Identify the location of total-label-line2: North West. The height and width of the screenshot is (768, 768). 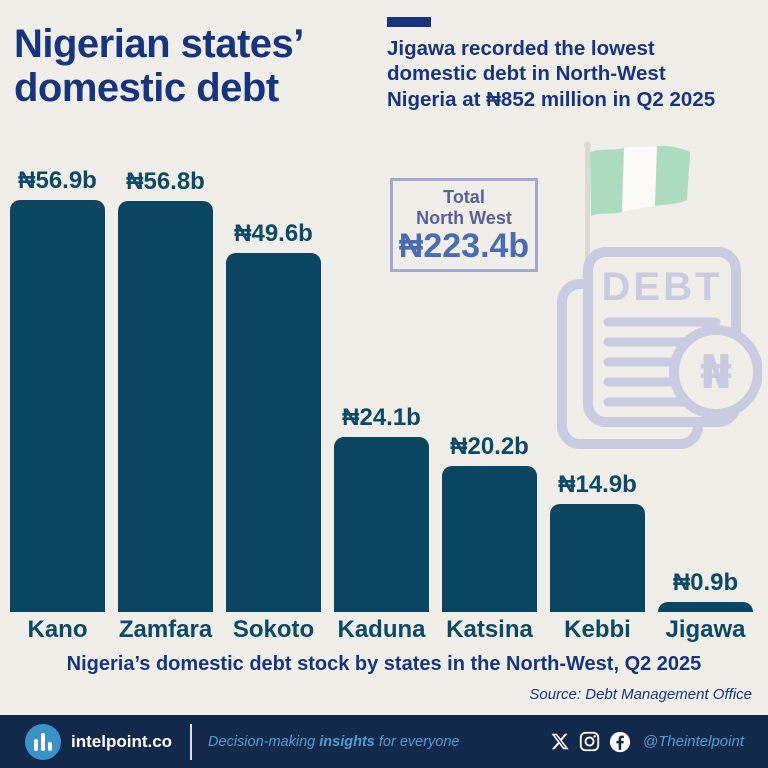
(464, 217).